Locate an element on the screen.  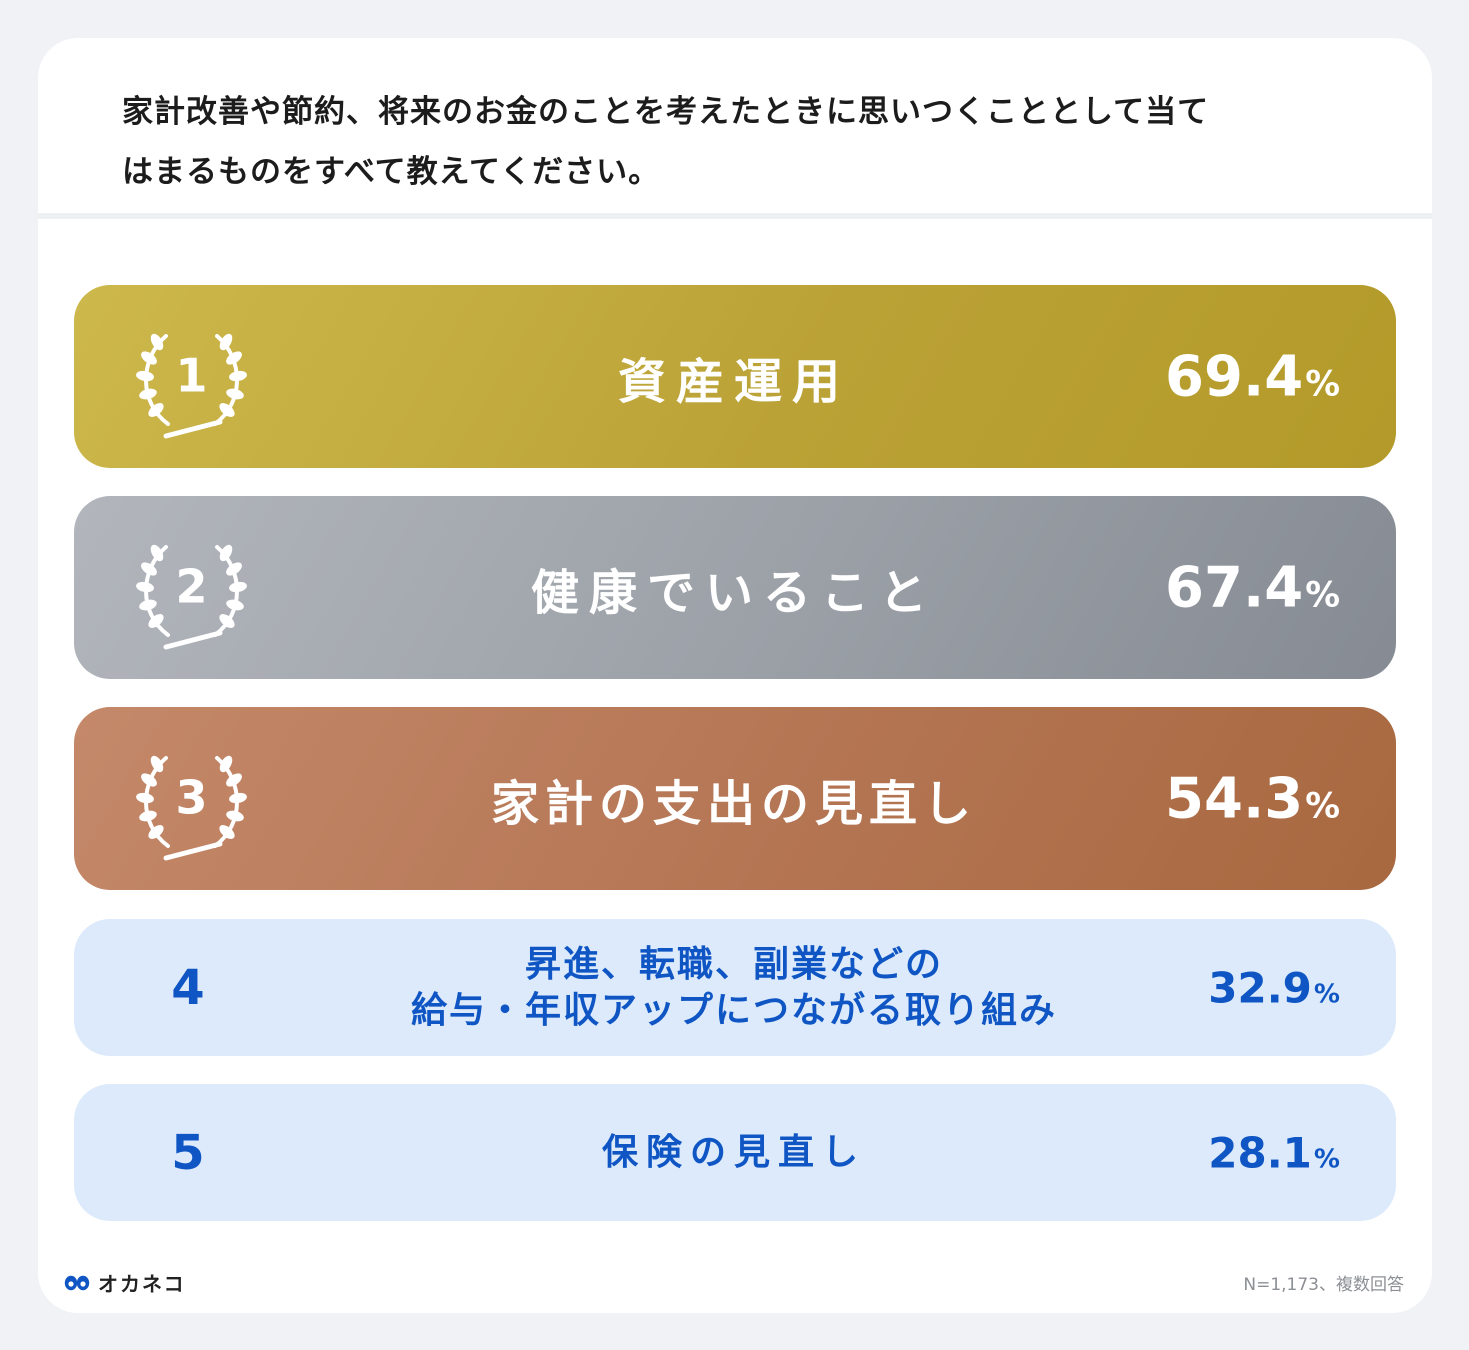
brand-logo: オカネコ is located at coordinates (125, 1282).